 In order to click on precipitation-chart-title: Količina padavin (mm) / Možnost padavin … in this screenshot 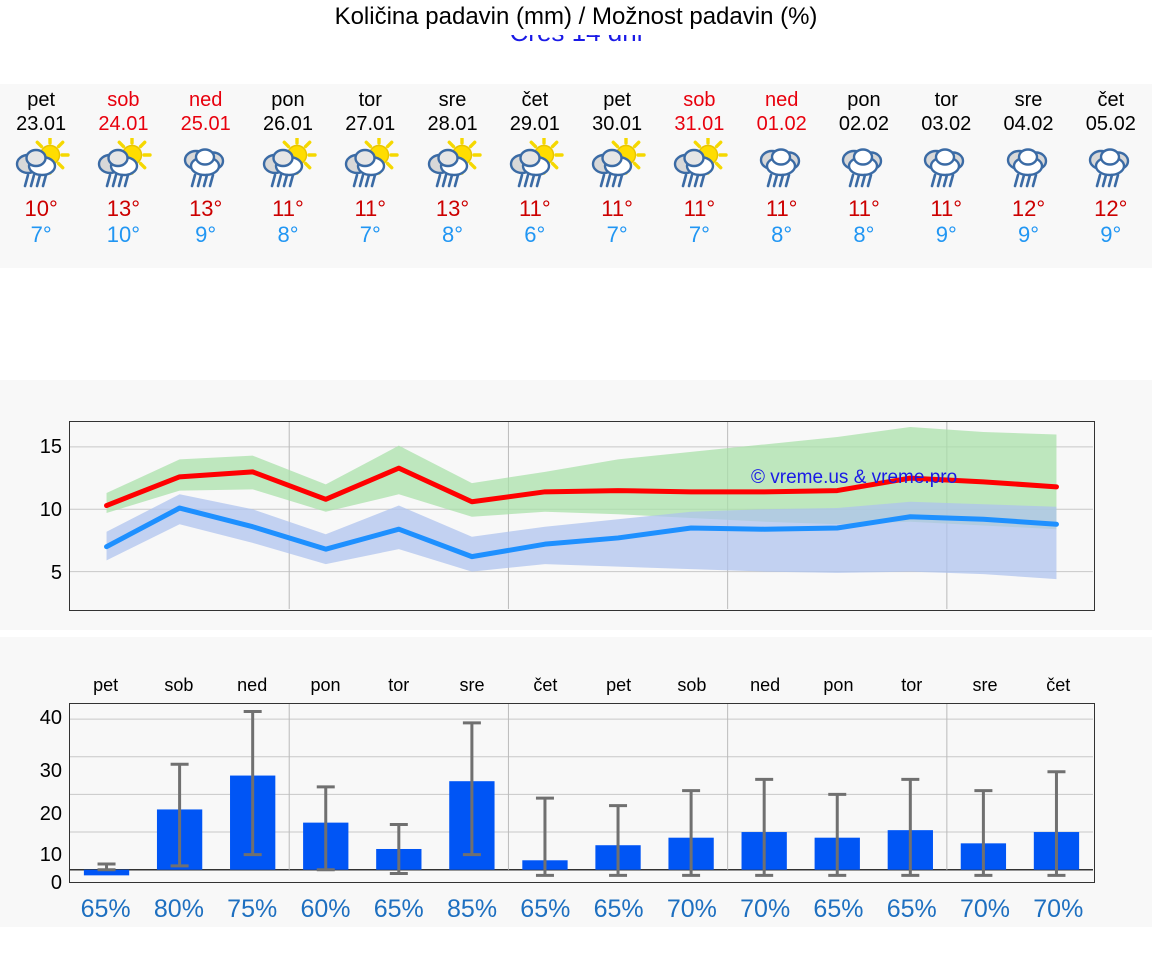, I will do `click(576, 17)`.